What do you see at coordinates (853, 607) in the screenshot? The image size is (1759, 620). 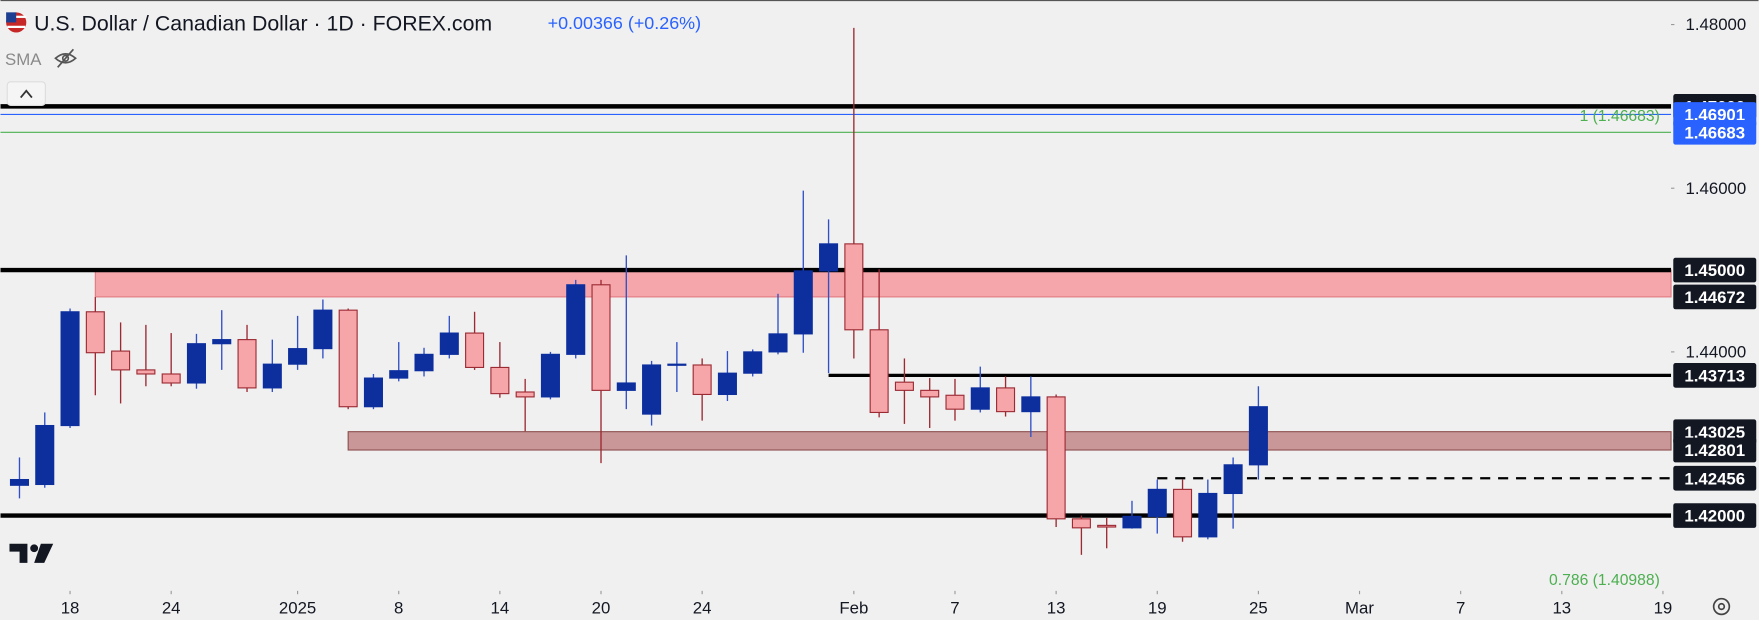 I see `x-tick-label: Feb` at bounding box center [853, 607].